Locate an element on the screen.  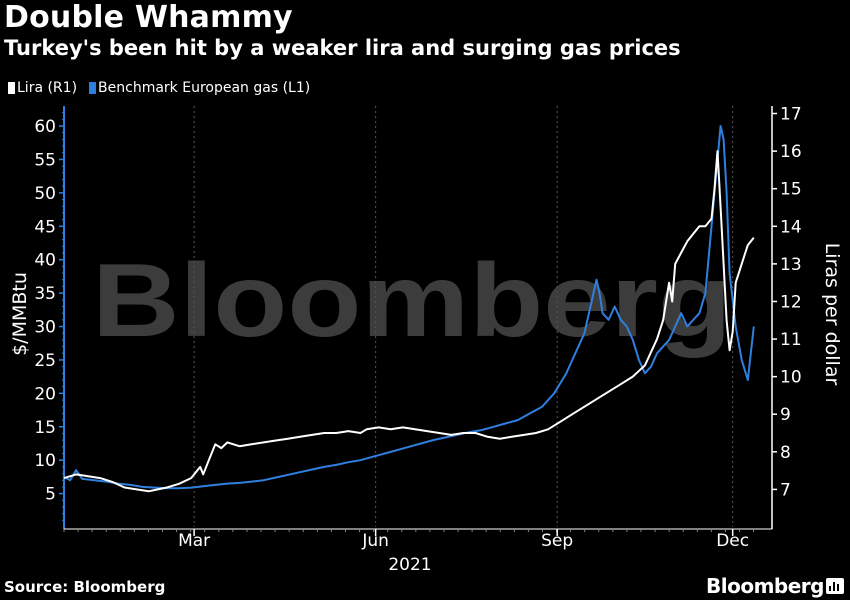
legend-swatch-gas is located at coordinates (93, 88).